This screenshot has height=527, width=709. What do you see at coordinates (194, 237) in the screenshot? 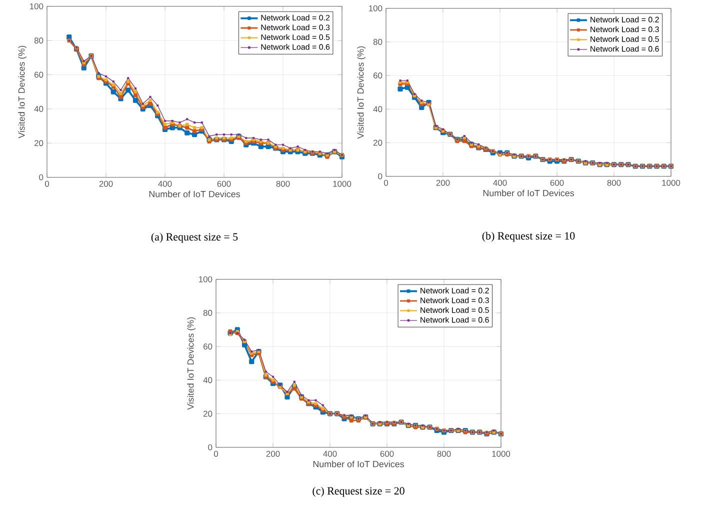
I see `text: (a) Request size = 5` at bounding box center [194, 237].